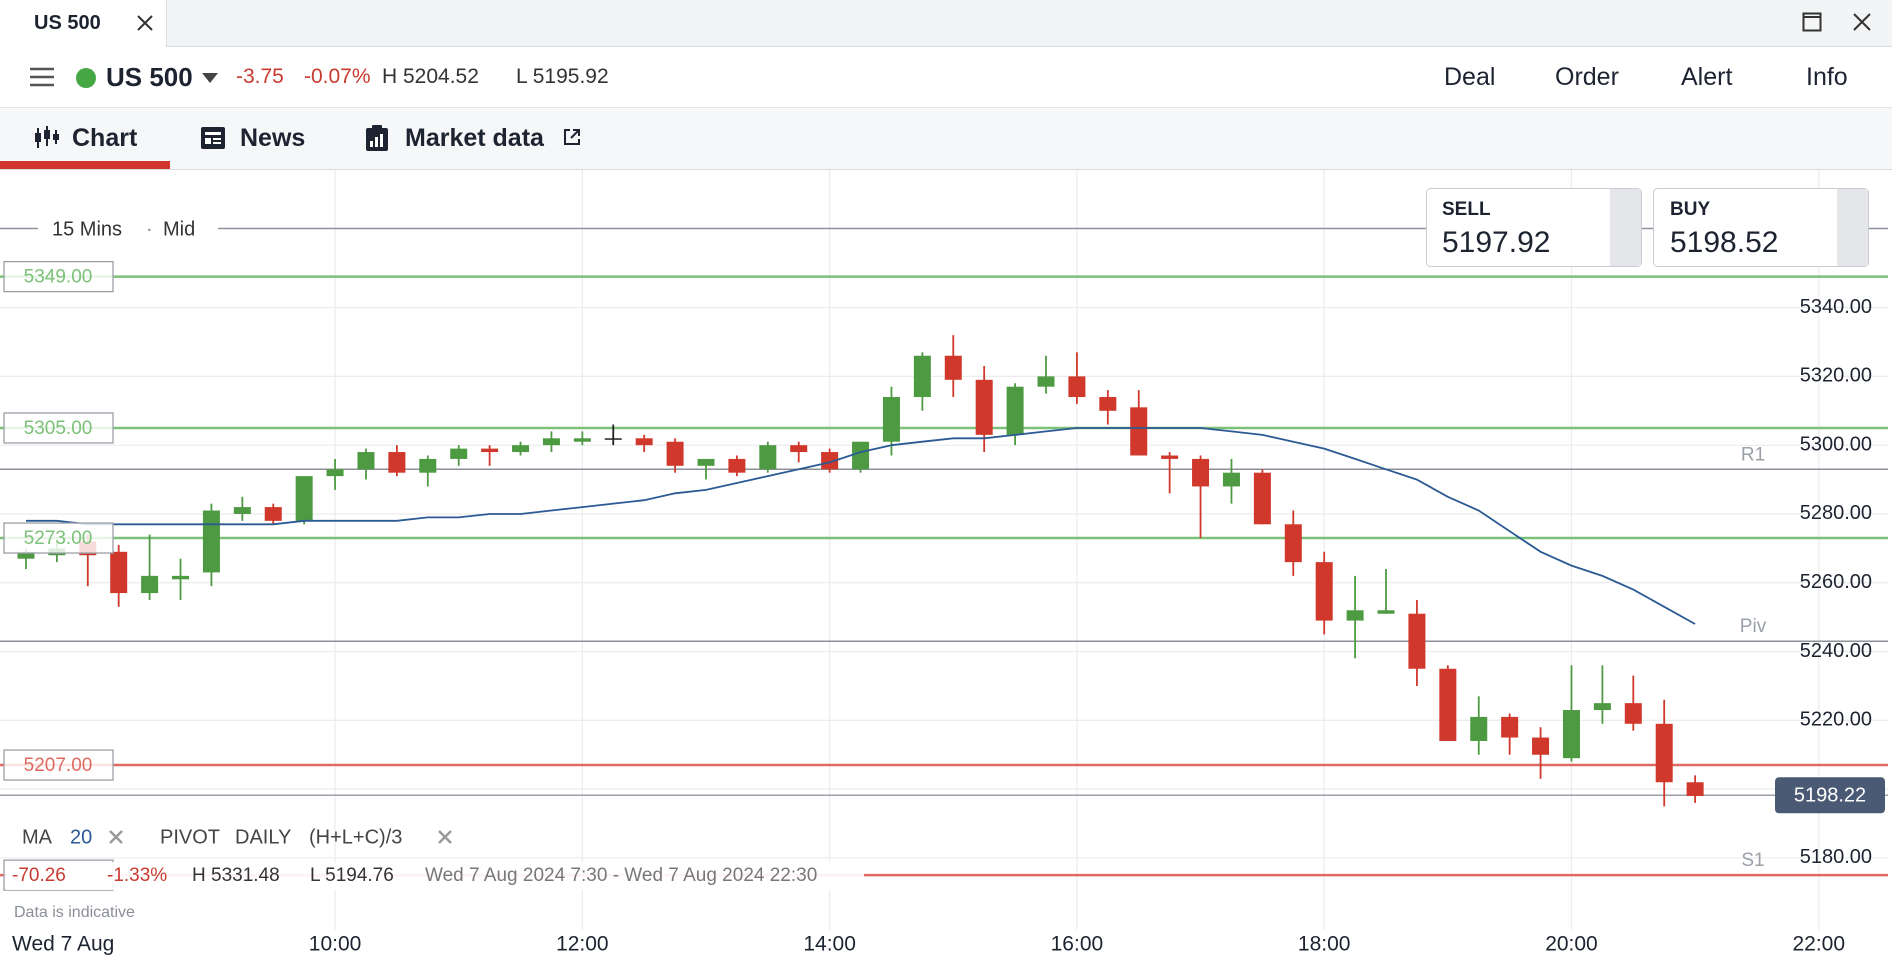 This screenshot has width=1892, height=968. Describe the element at coordinates (179, 229) in the screenshot. I see `price-type: Mid` at that location.